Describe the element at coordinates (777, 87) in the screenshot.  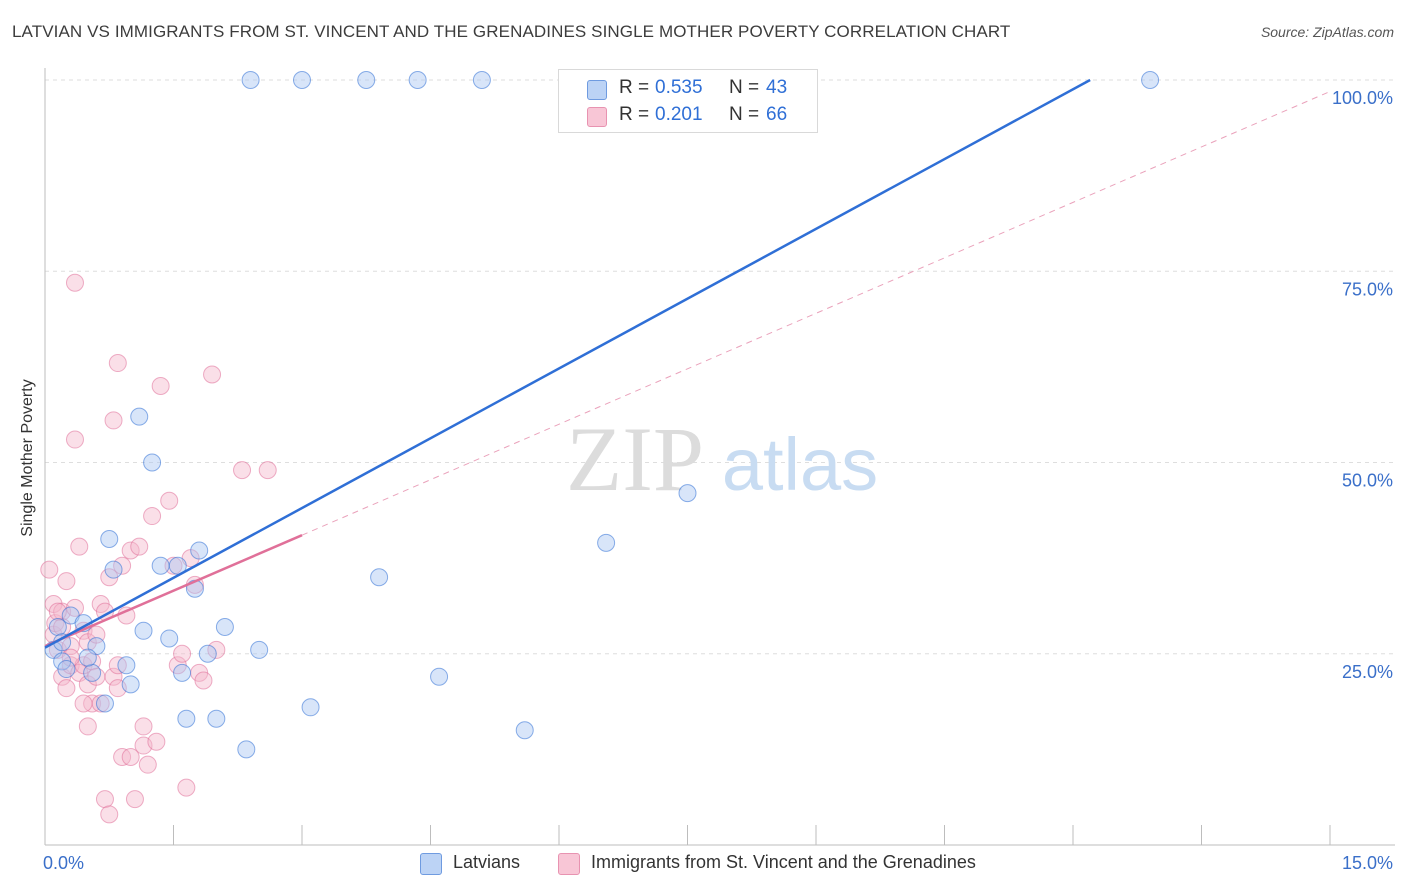
I see `legend-n-value: 43` at that location.